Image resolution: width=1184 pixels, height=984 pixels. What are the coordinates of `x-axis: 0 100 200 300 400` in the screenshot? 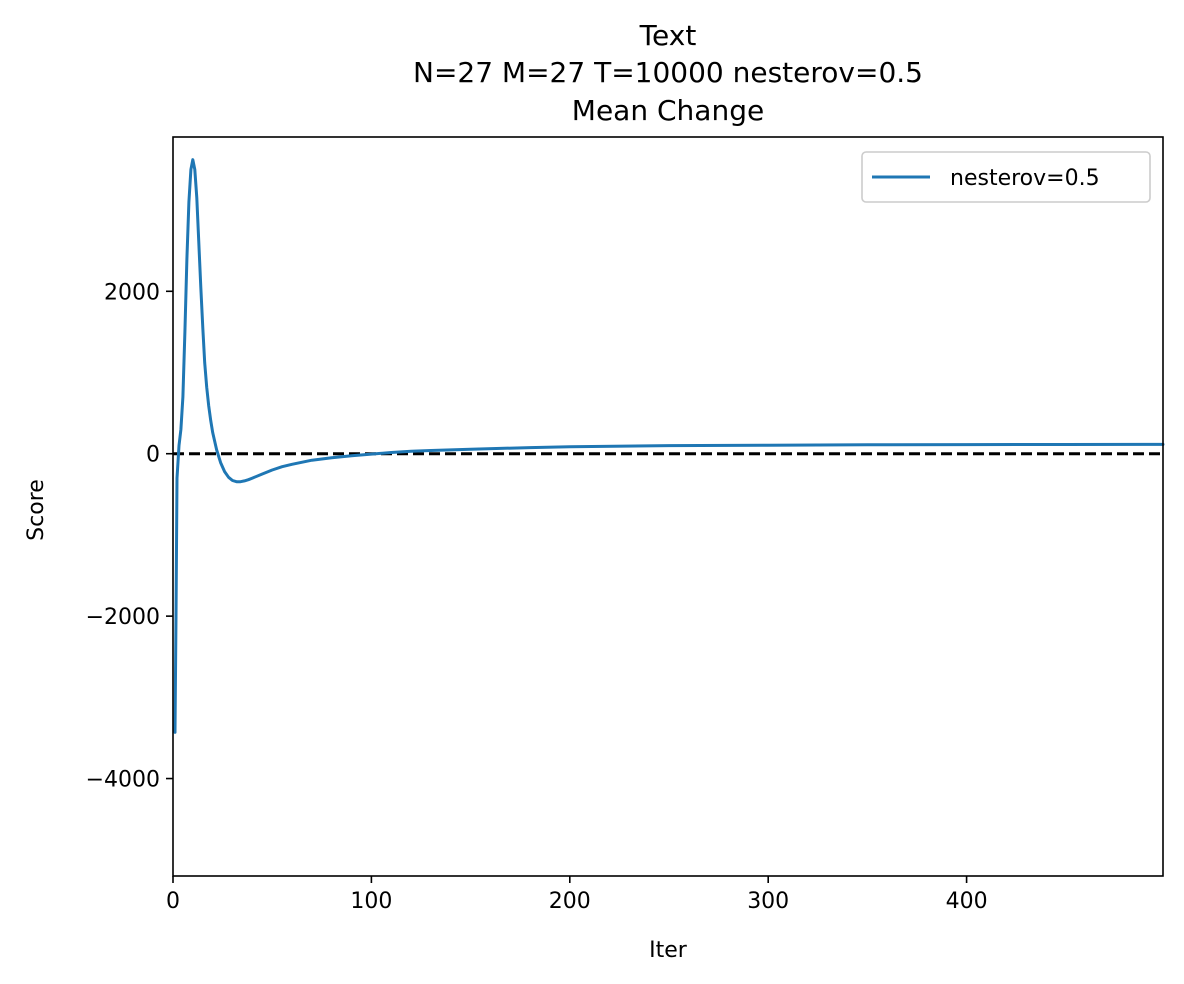 It's located at (577, 895).